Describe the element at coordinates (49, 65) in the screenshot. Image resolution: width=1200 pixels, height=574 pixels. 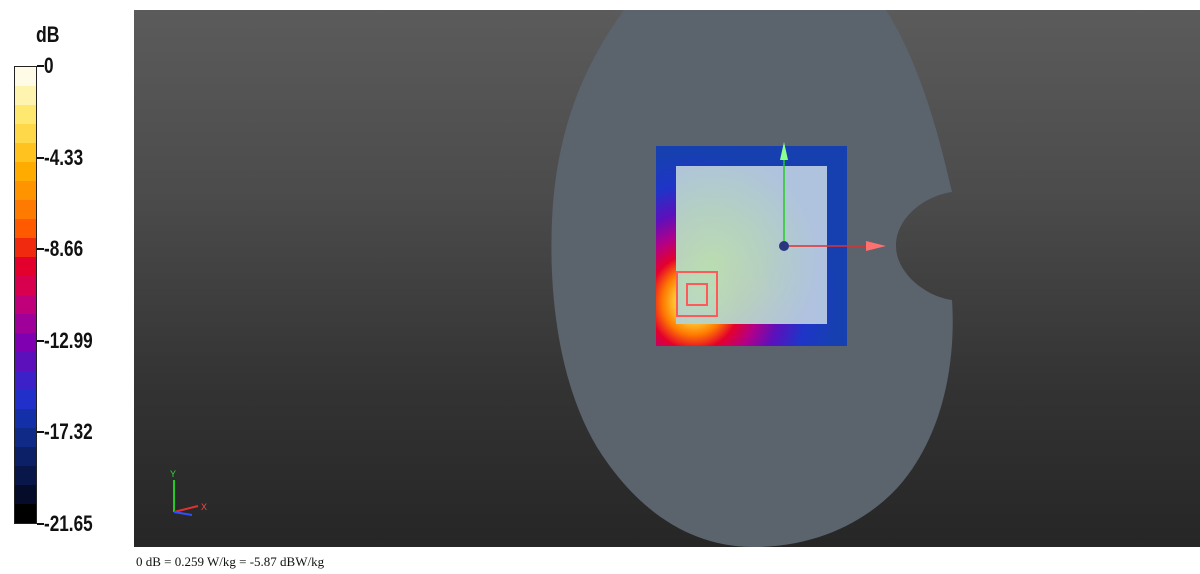
I see `legend-tick-label: 0` at that location.